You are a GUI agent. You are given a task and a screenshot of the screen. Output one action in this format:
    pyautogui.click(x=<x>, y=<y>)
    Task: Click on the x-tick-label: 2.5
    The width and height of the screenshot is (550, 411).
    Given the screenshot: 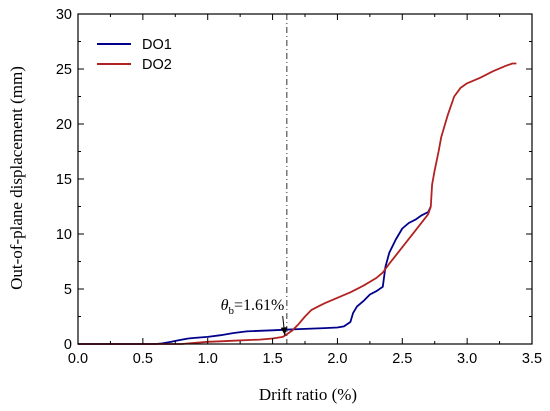 What is the action you would take?
    pyautogui.click(x=402, y=359)
    